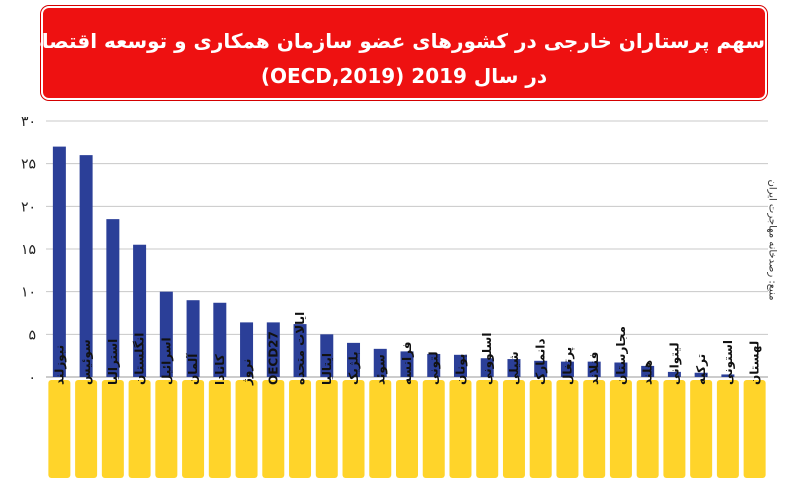 The image size is (800, 482). I want to click on x-tick-label: نروژ, so click(247, 372).